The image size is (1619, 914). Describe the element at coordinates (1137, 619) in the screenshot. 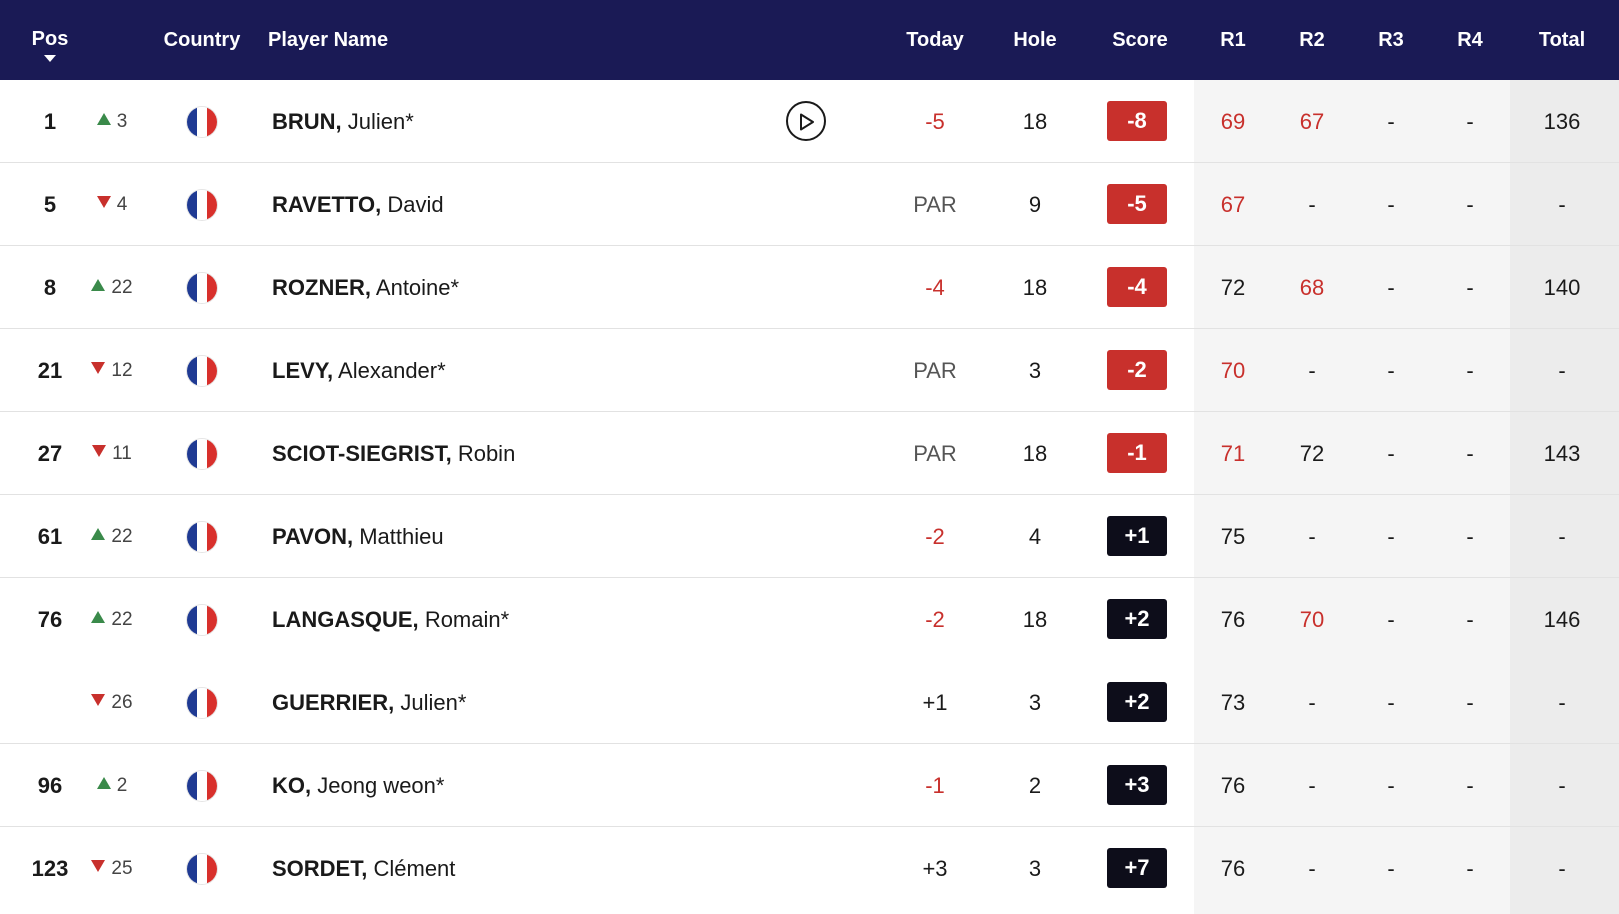

I see `total-score-badge: +2` at that location.